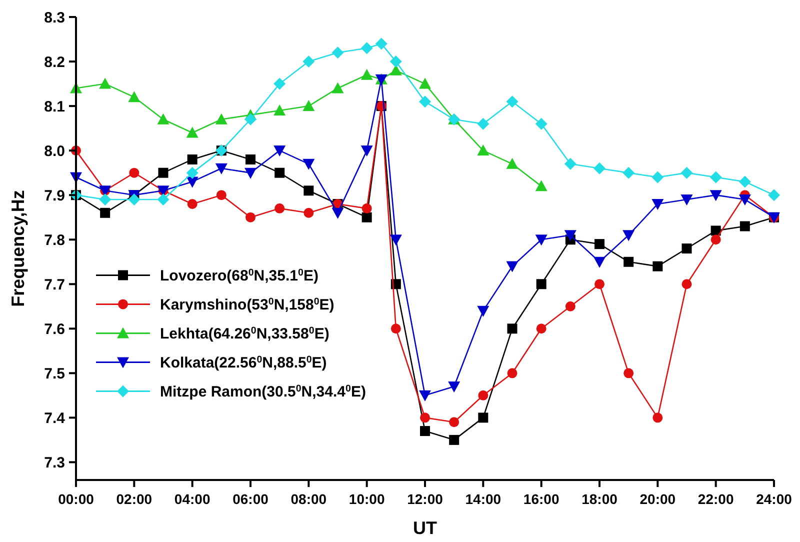 The height and width of the screenshot is (542, 800). Describe the element at coordinates (600, 499) in the screenshot. I see `x-tick-label: 18:00` at that location.